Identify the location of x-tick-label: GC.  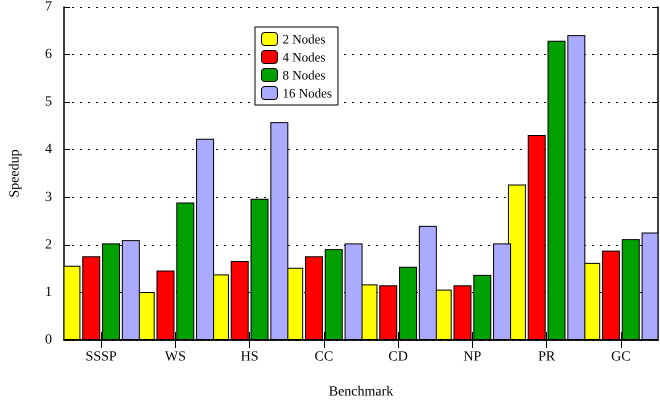
(621, 357).